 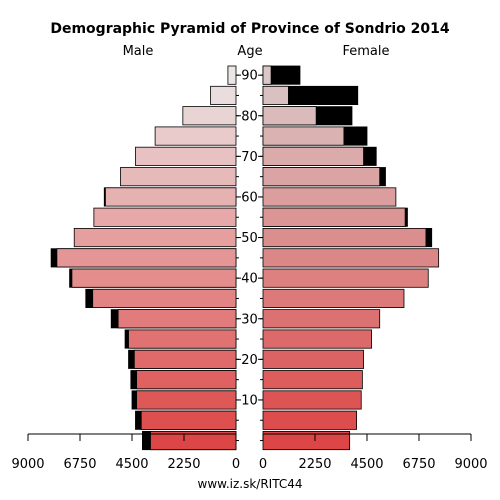 I want to click on female-x-tick-label: 2250, so click(x=314, y=464).